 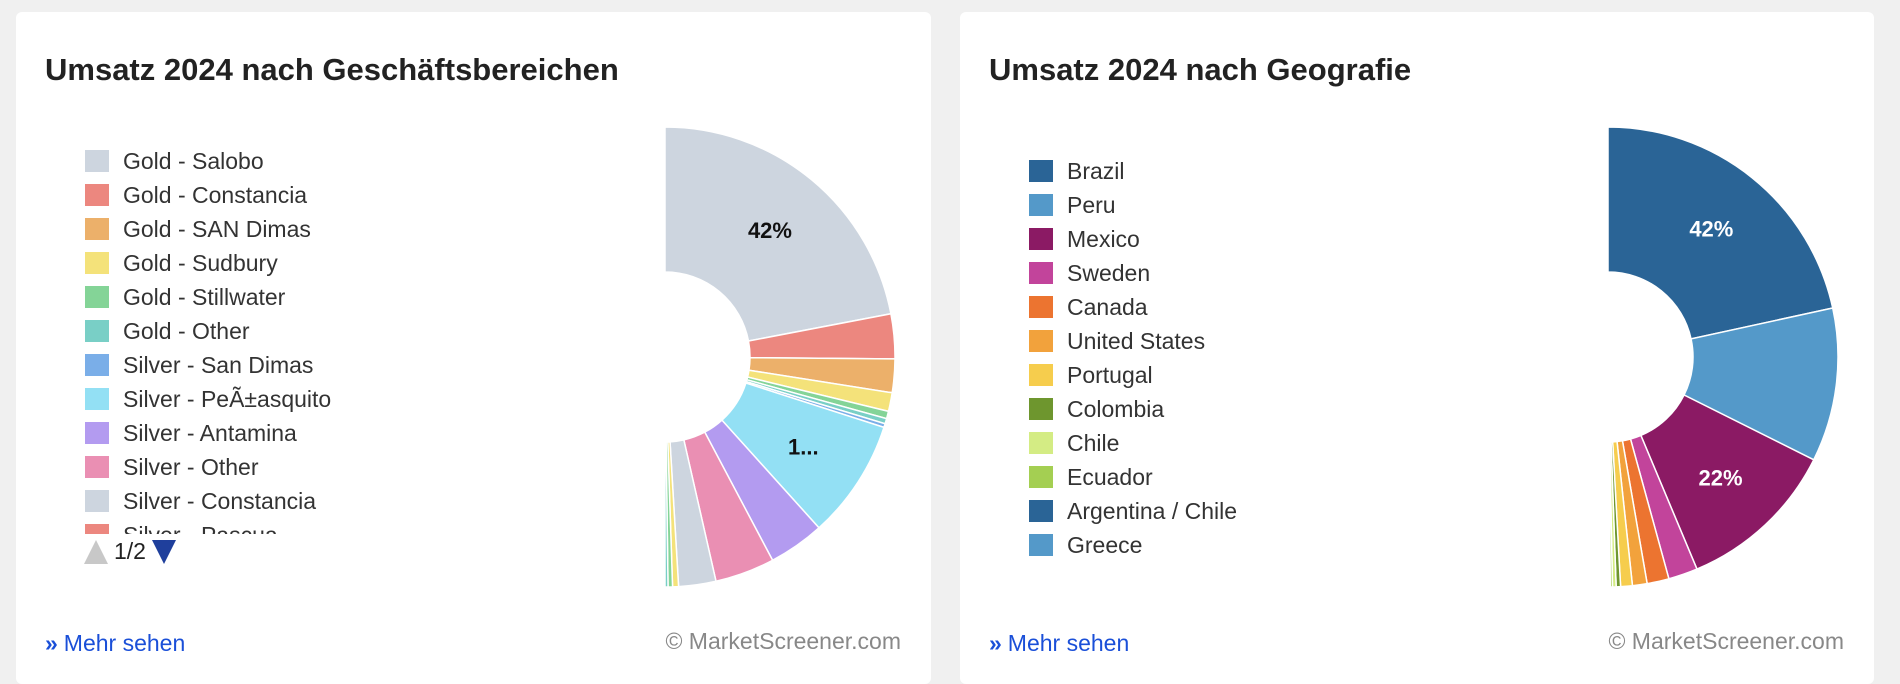 I want to click on legend-item: Portugal, so click(x=1219, y=375).